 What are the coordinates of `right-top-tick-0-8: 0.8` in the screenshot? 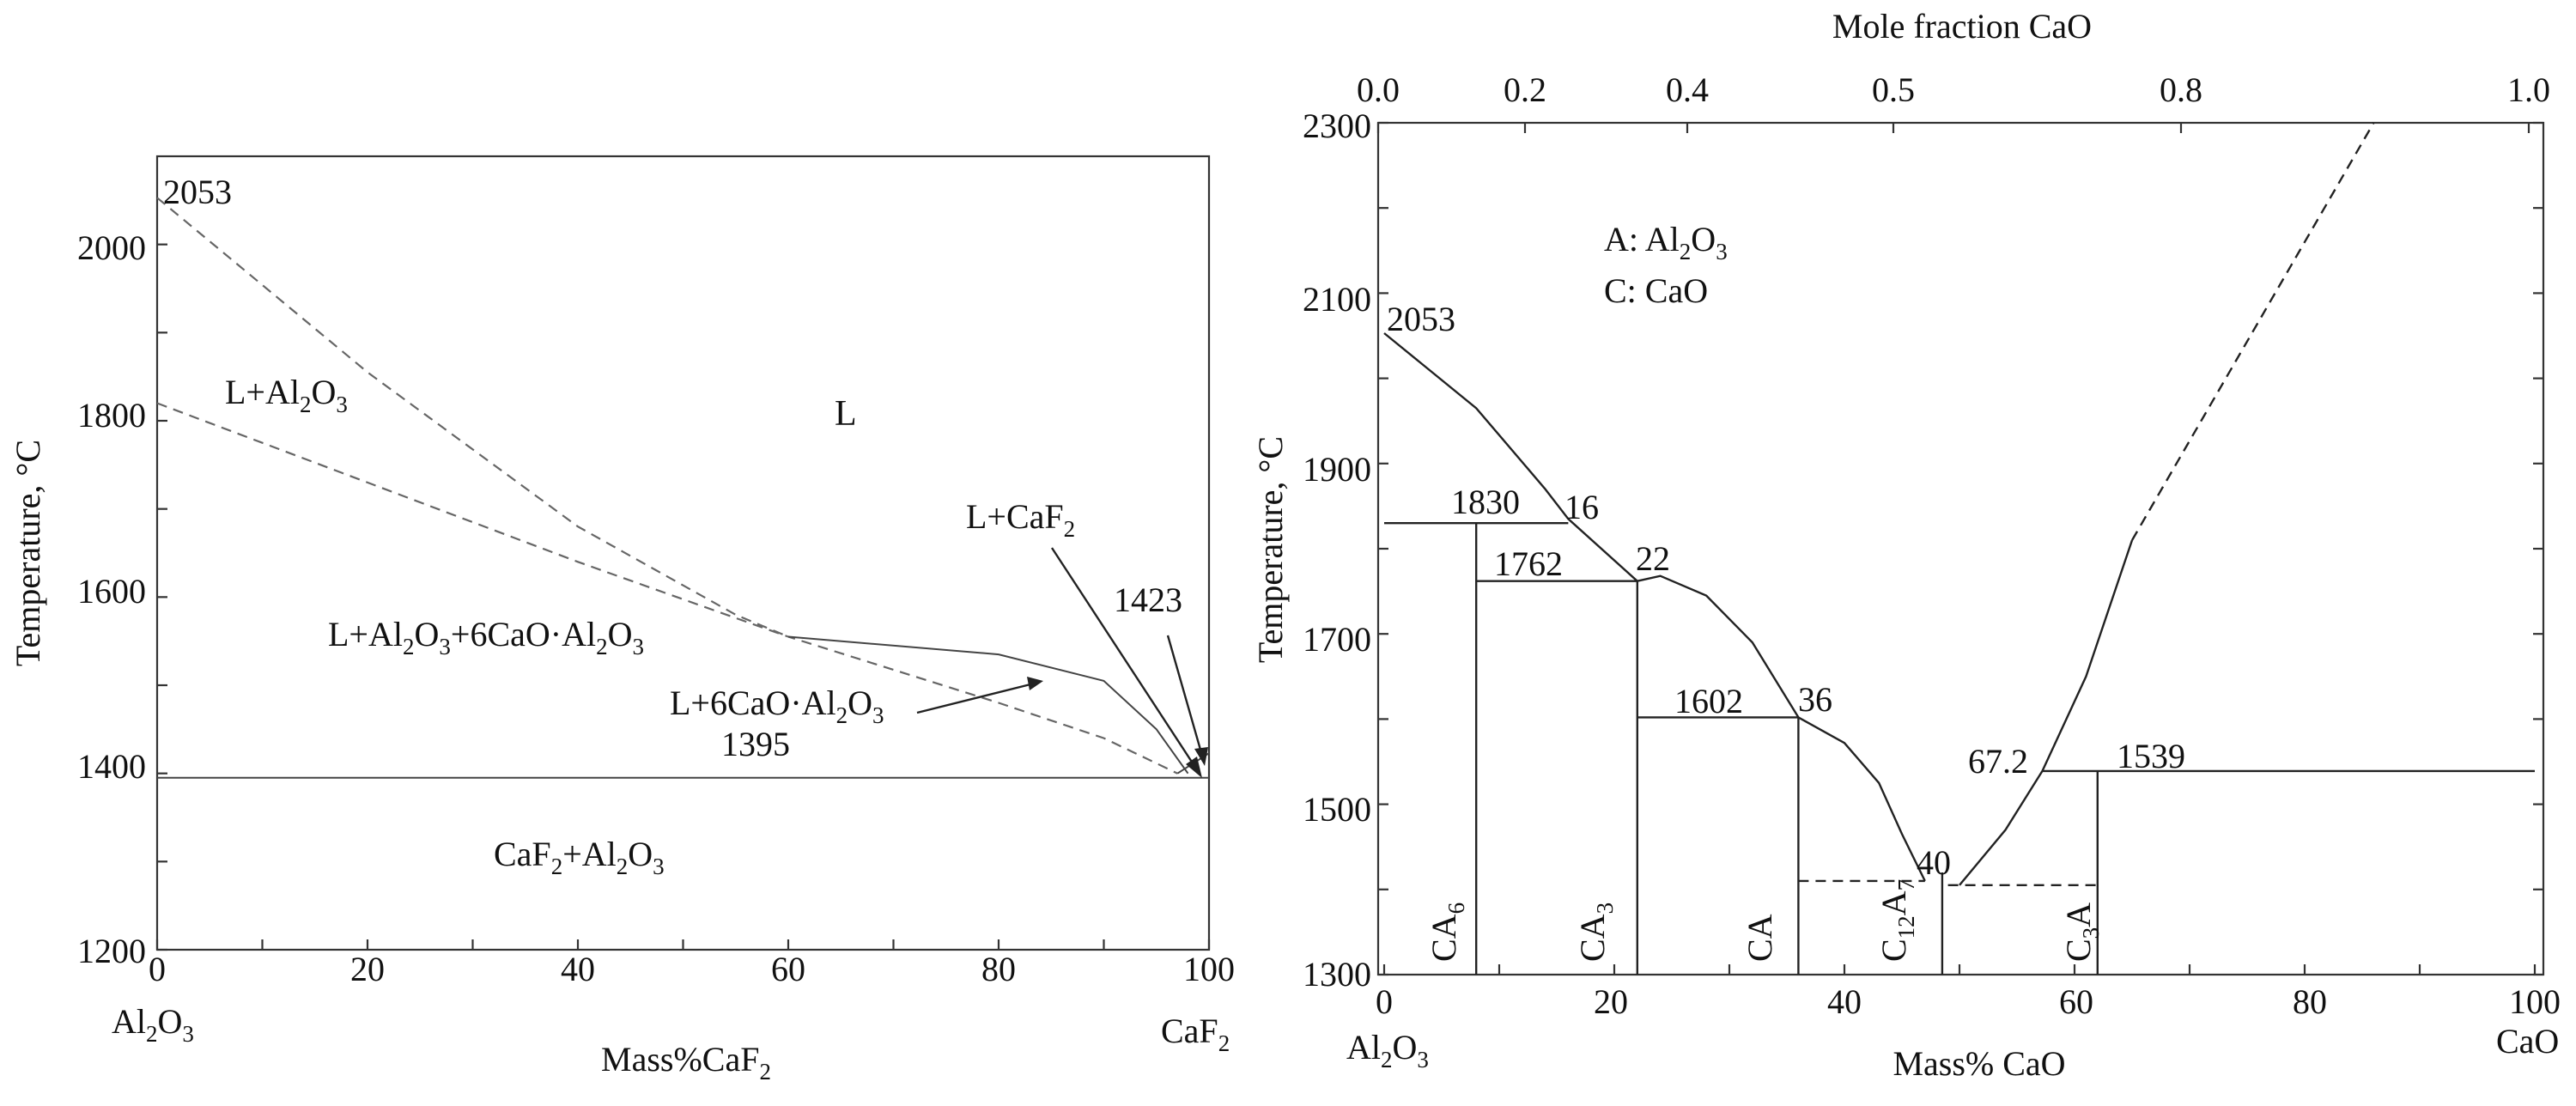 It's located at (2181, 89).